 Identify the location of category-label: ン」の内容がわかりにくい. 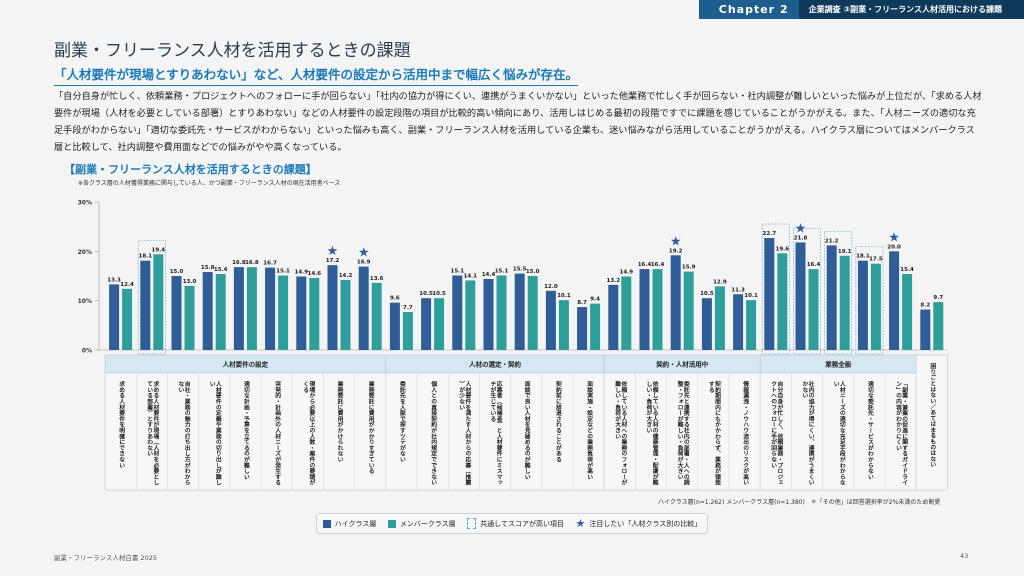
(899, 416).